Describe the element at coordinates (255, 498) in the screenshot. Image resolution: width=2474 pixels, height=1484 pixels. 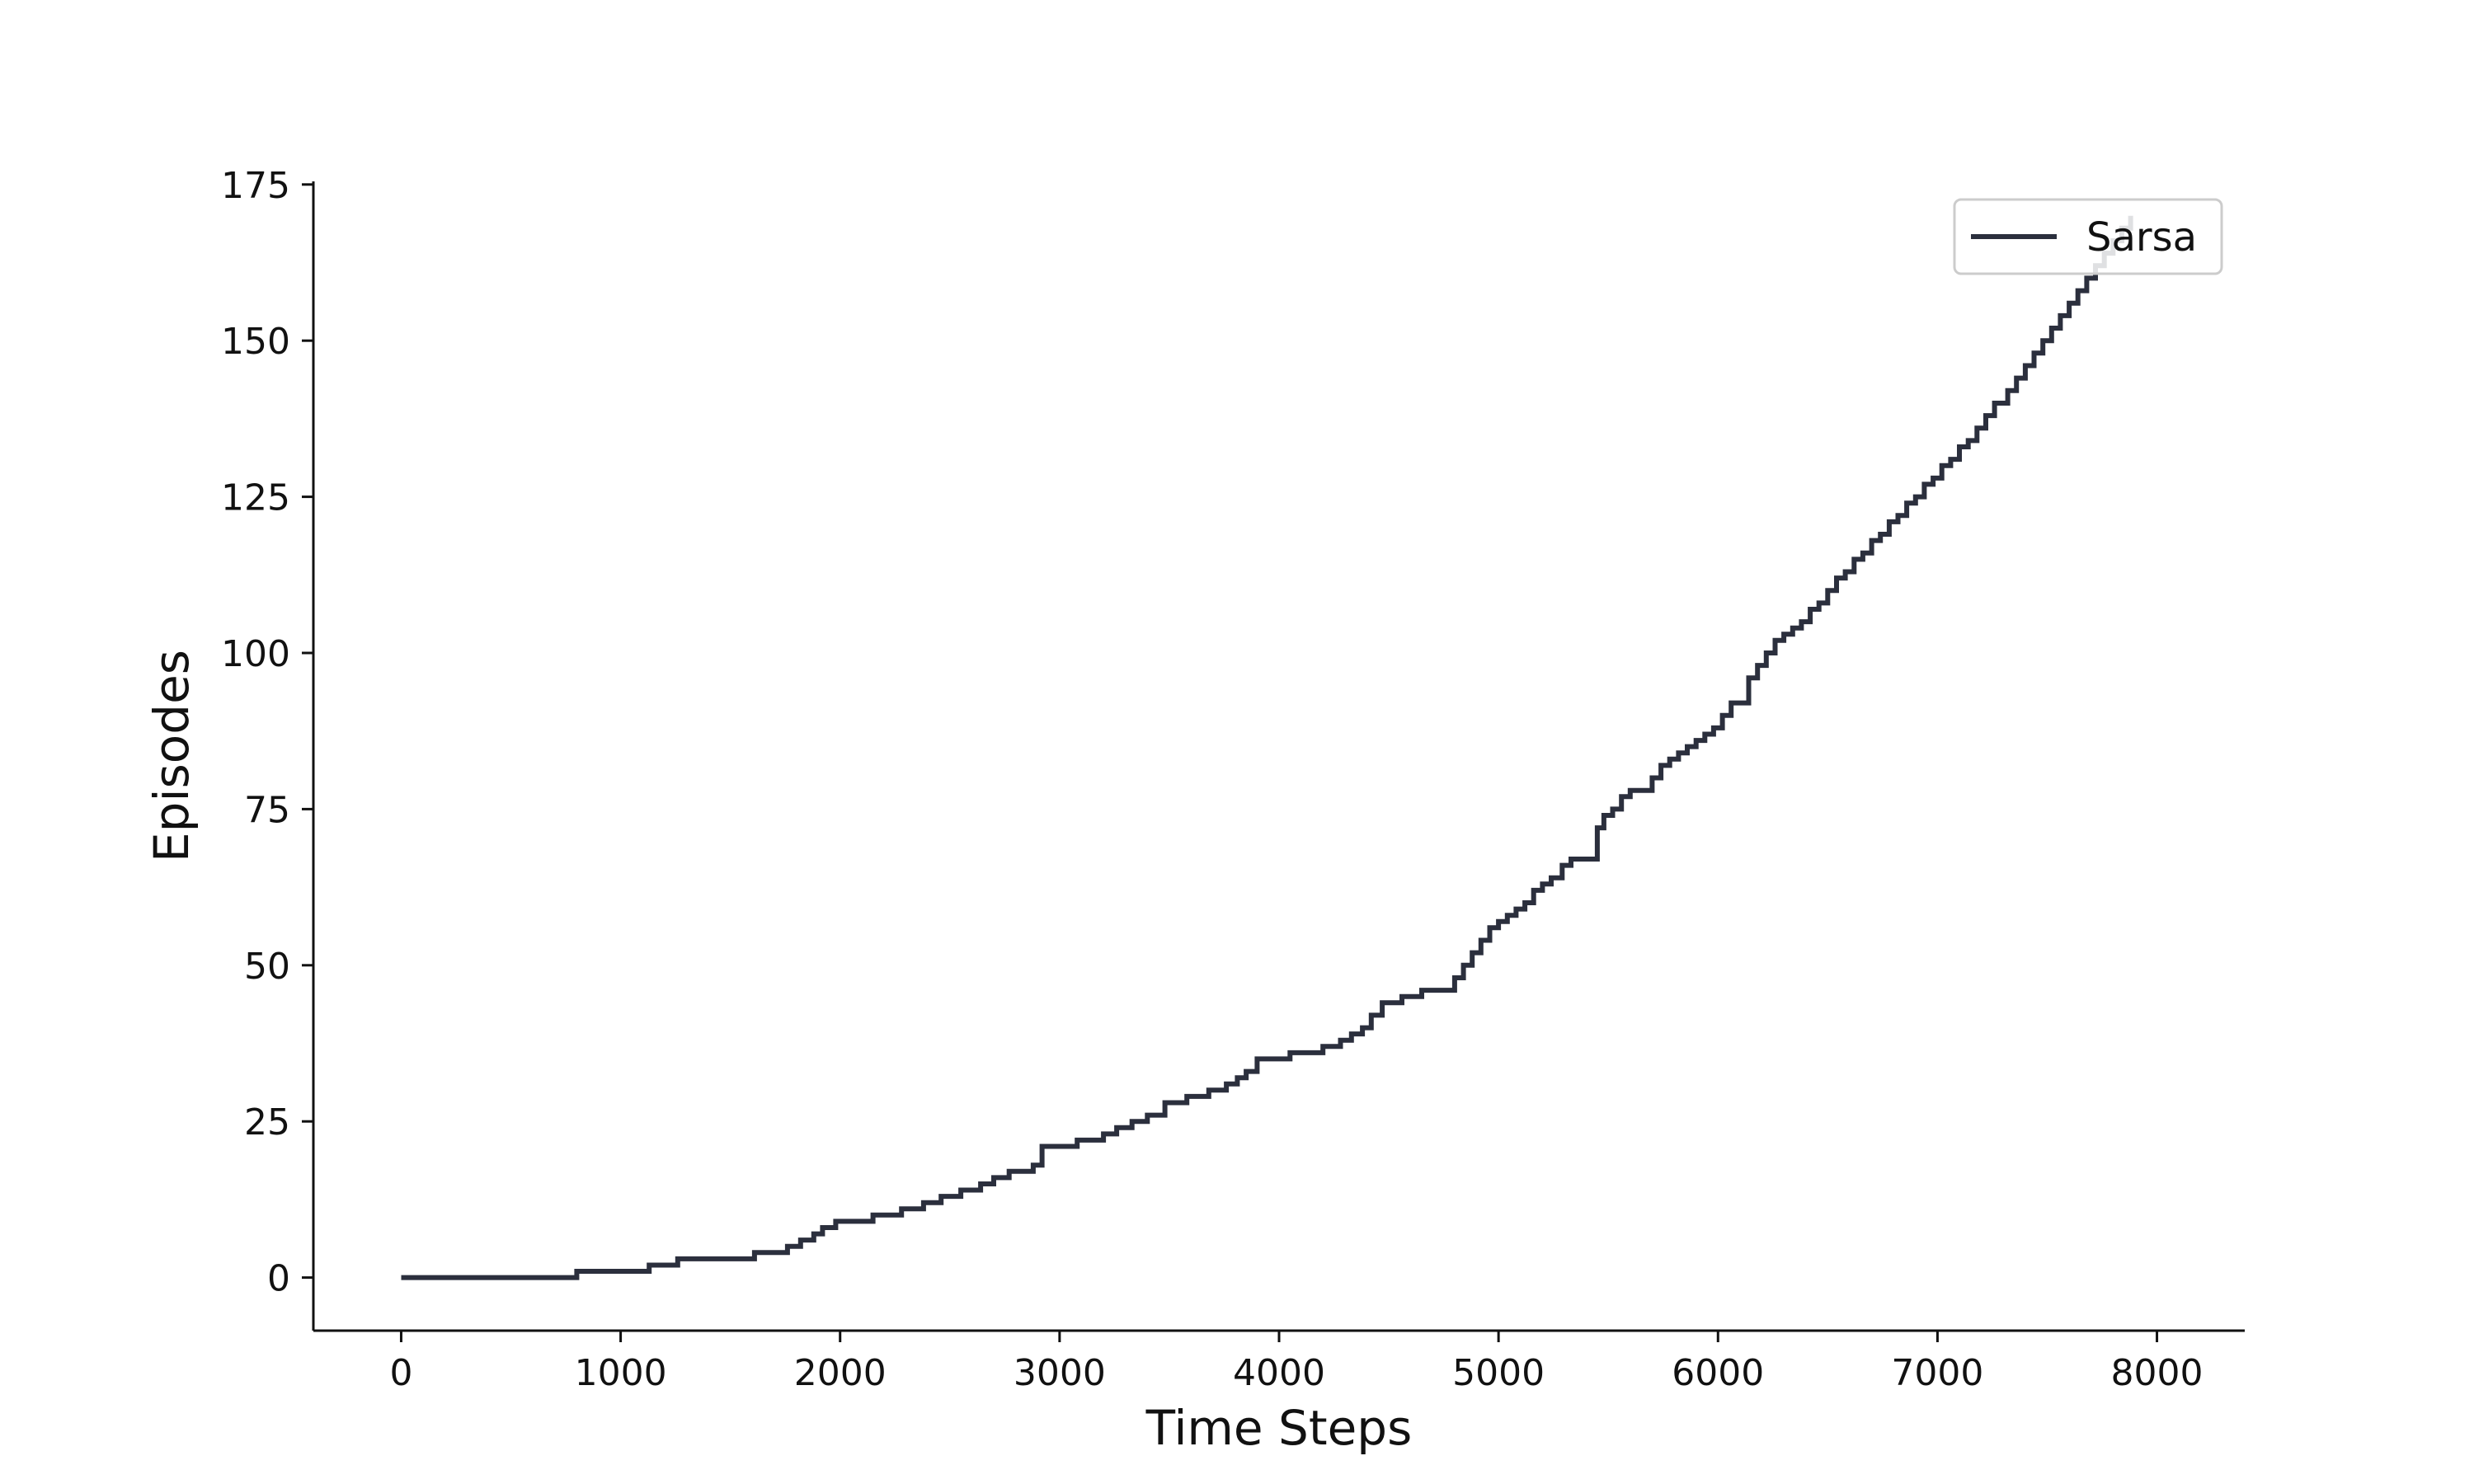
I see `y-tick-label: 125` at that location.